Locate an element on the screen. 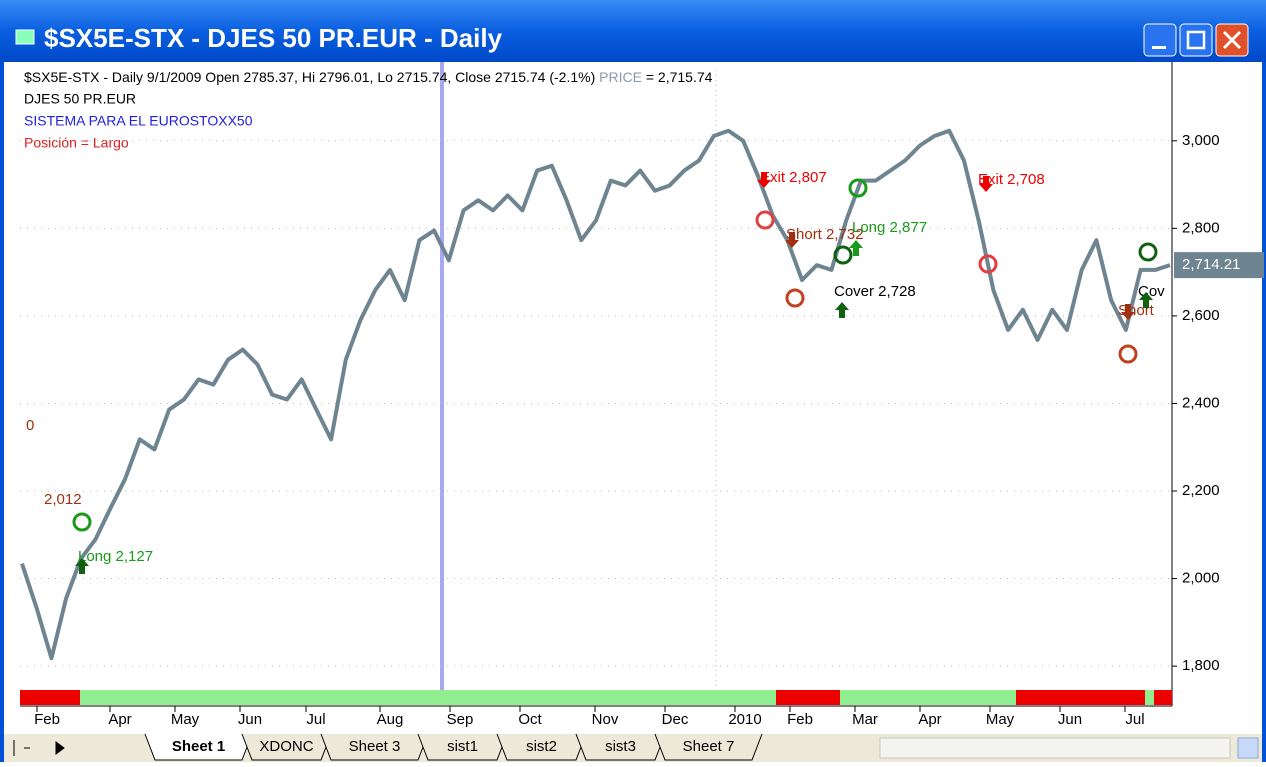  window-title: $SX5E-STX - DJES 50 PR.EUR - Daily is located at coordinates (273, 38).